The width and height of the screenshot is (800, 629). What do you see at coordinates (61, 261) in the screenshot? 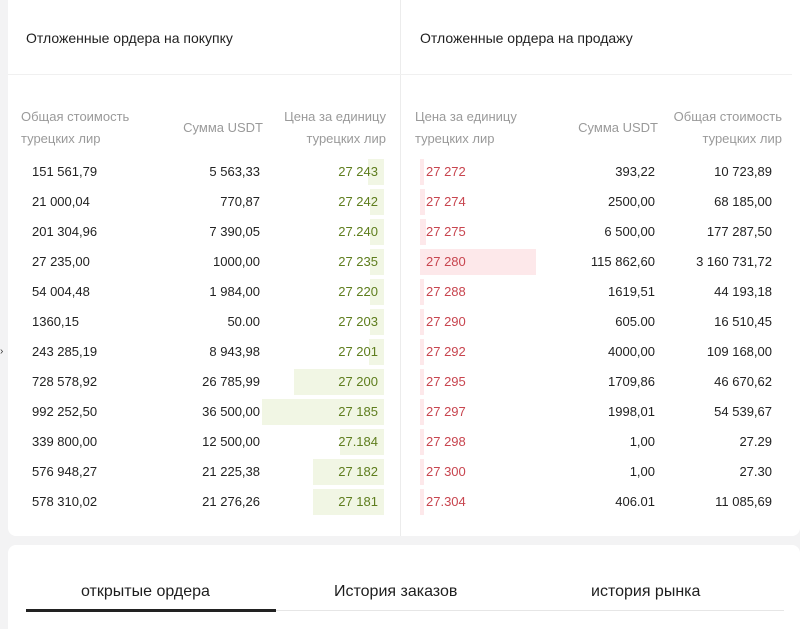
I see `buy-total-cell: 27 235,00` at bounding box center [61, 261].